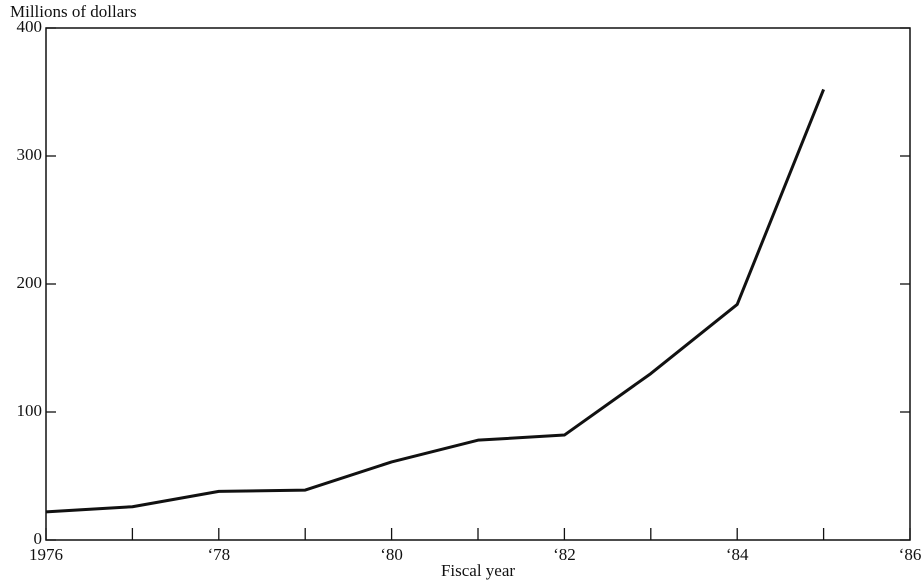  Describe the element at coordinates (478, 570) in the screenshot. I see `x-axis-label: Fiscal year` at that location.